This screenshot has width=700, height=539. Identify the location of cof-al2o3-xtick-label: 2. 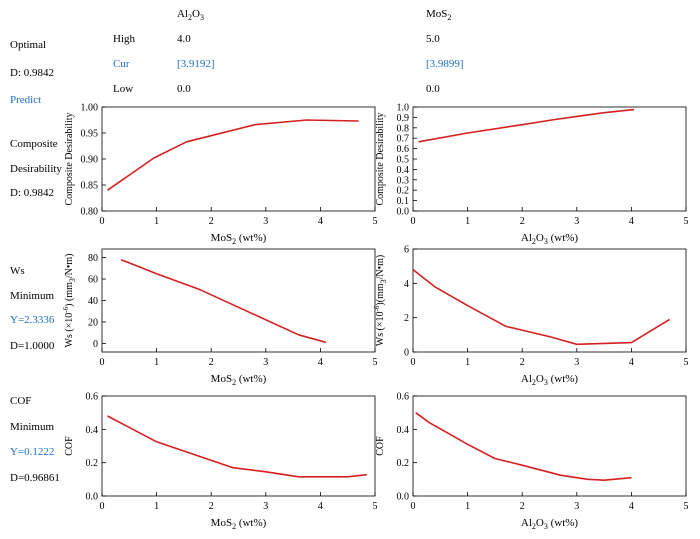
(522, 506).